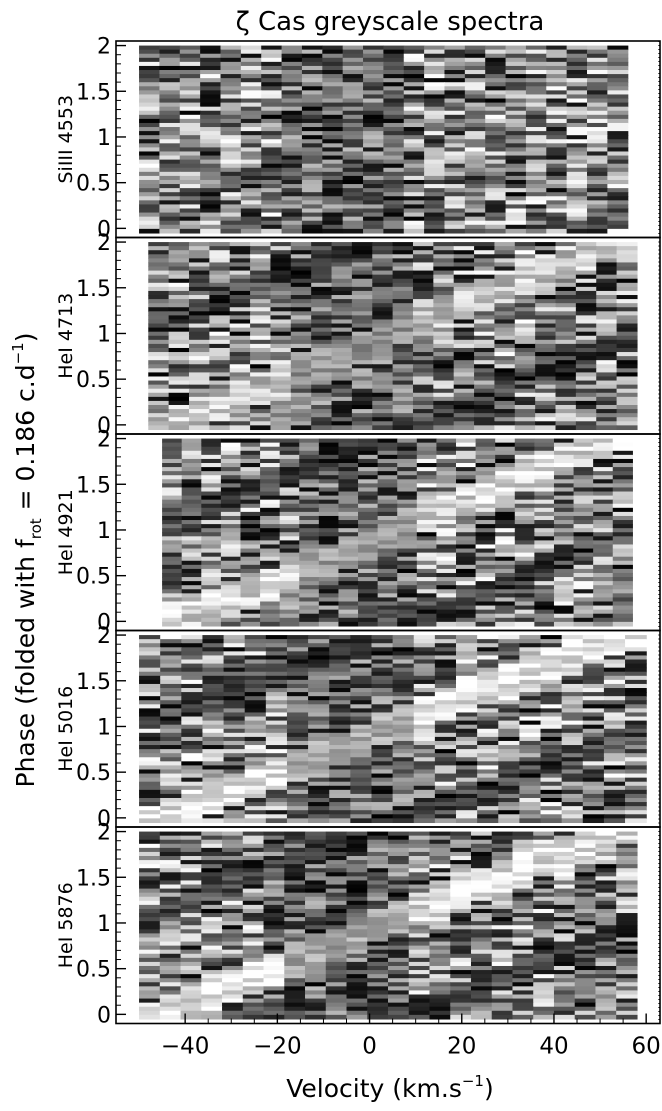 This screenshot has height=1111, width=662. What do you see at coordinates (104, 924) in the screenshot?
I see `panel-5-ytick-label-2: 1` at bounding box center [104, 924].